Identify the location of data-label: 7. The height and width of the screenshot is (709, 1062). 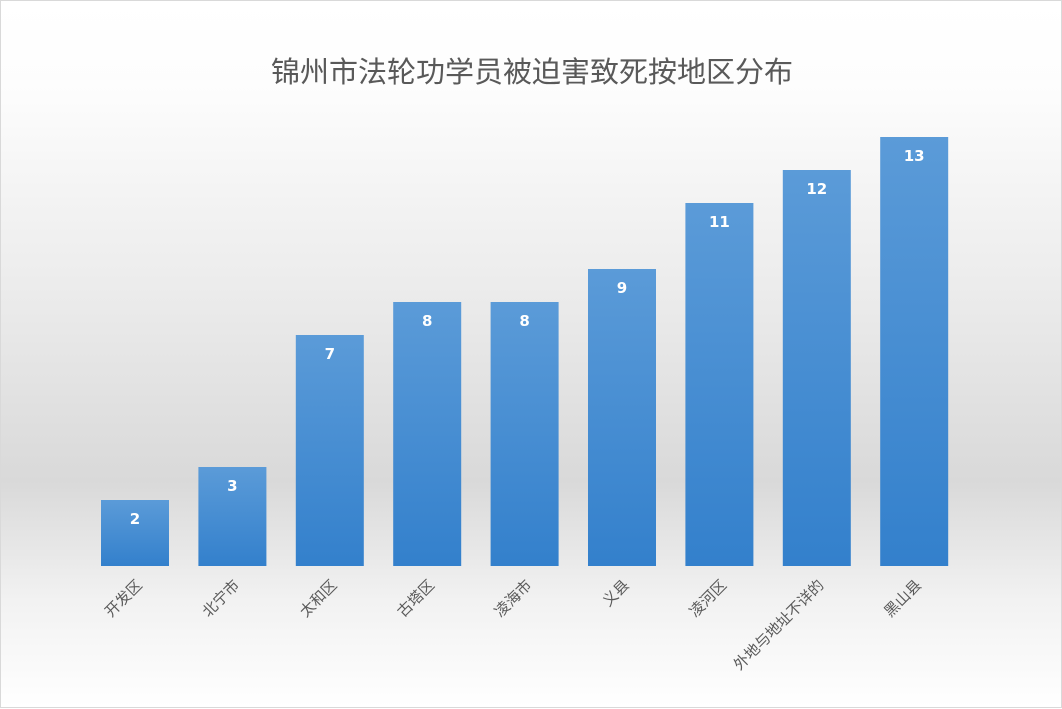
(330, 354).